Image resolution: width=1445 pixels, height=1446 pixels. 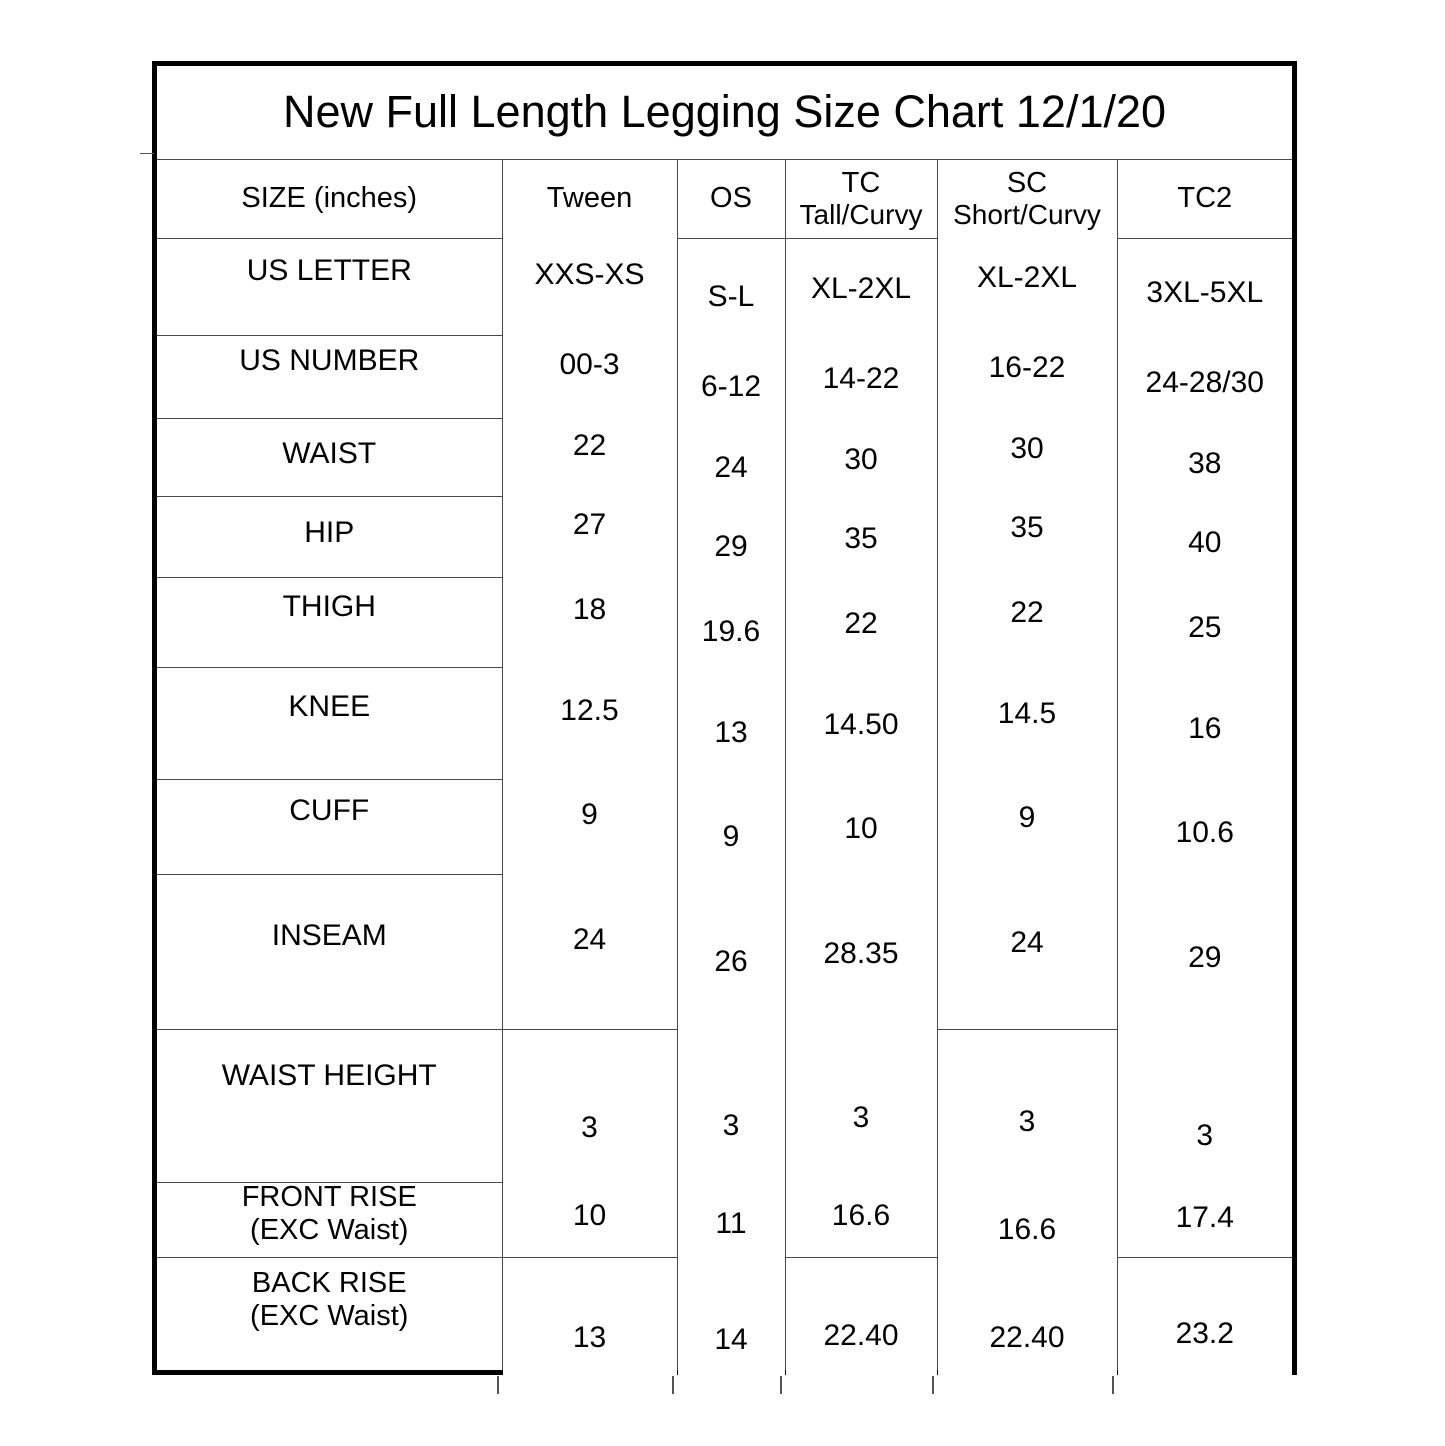 I want to click on cell-cuff-os: 9, so click(x=731, y=837).